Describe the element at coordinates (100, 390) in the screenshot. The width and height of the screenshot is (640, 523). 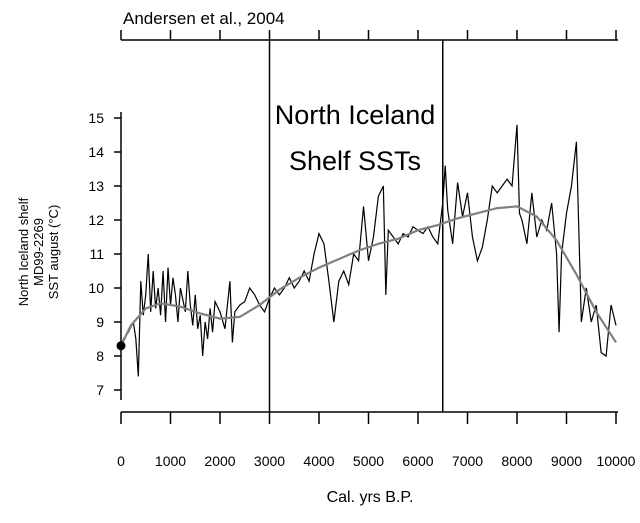
I see `y-tick-label: 7` at that location.